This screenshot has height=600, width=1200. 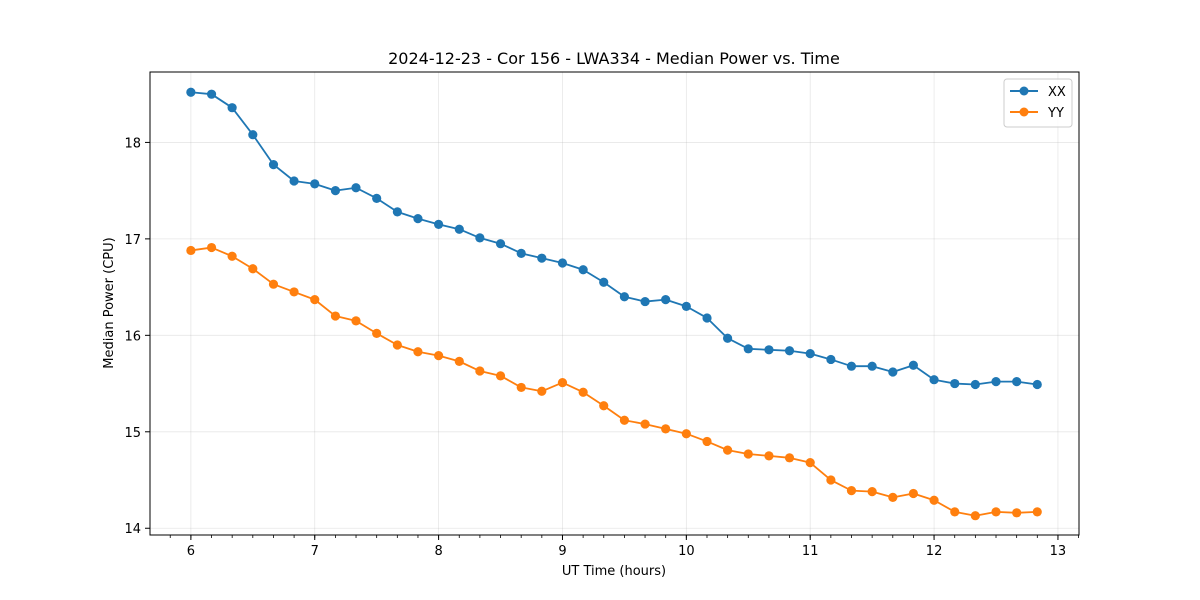 I want to click on y-axis: 14 15 16 17 18, so click(x=137, y=336).